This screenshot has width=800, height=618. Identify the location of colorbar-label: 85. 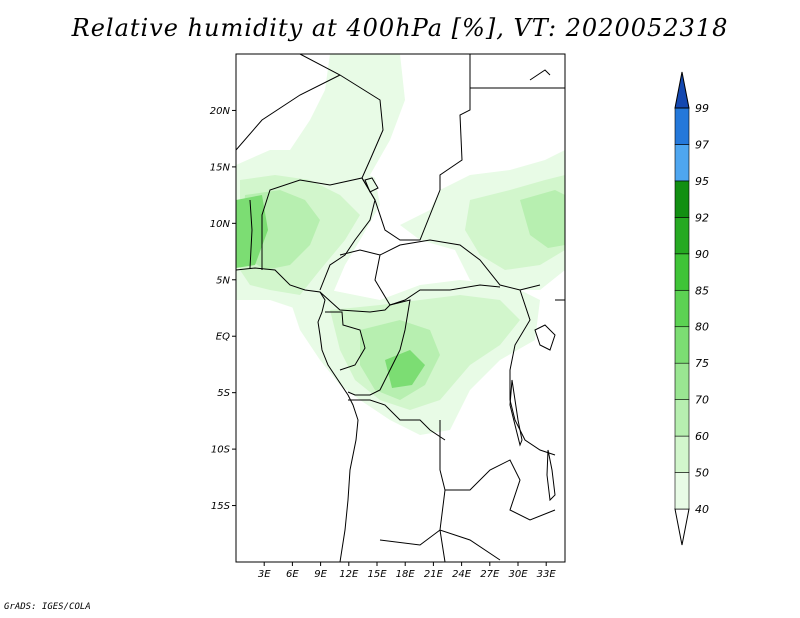
(702, 290).